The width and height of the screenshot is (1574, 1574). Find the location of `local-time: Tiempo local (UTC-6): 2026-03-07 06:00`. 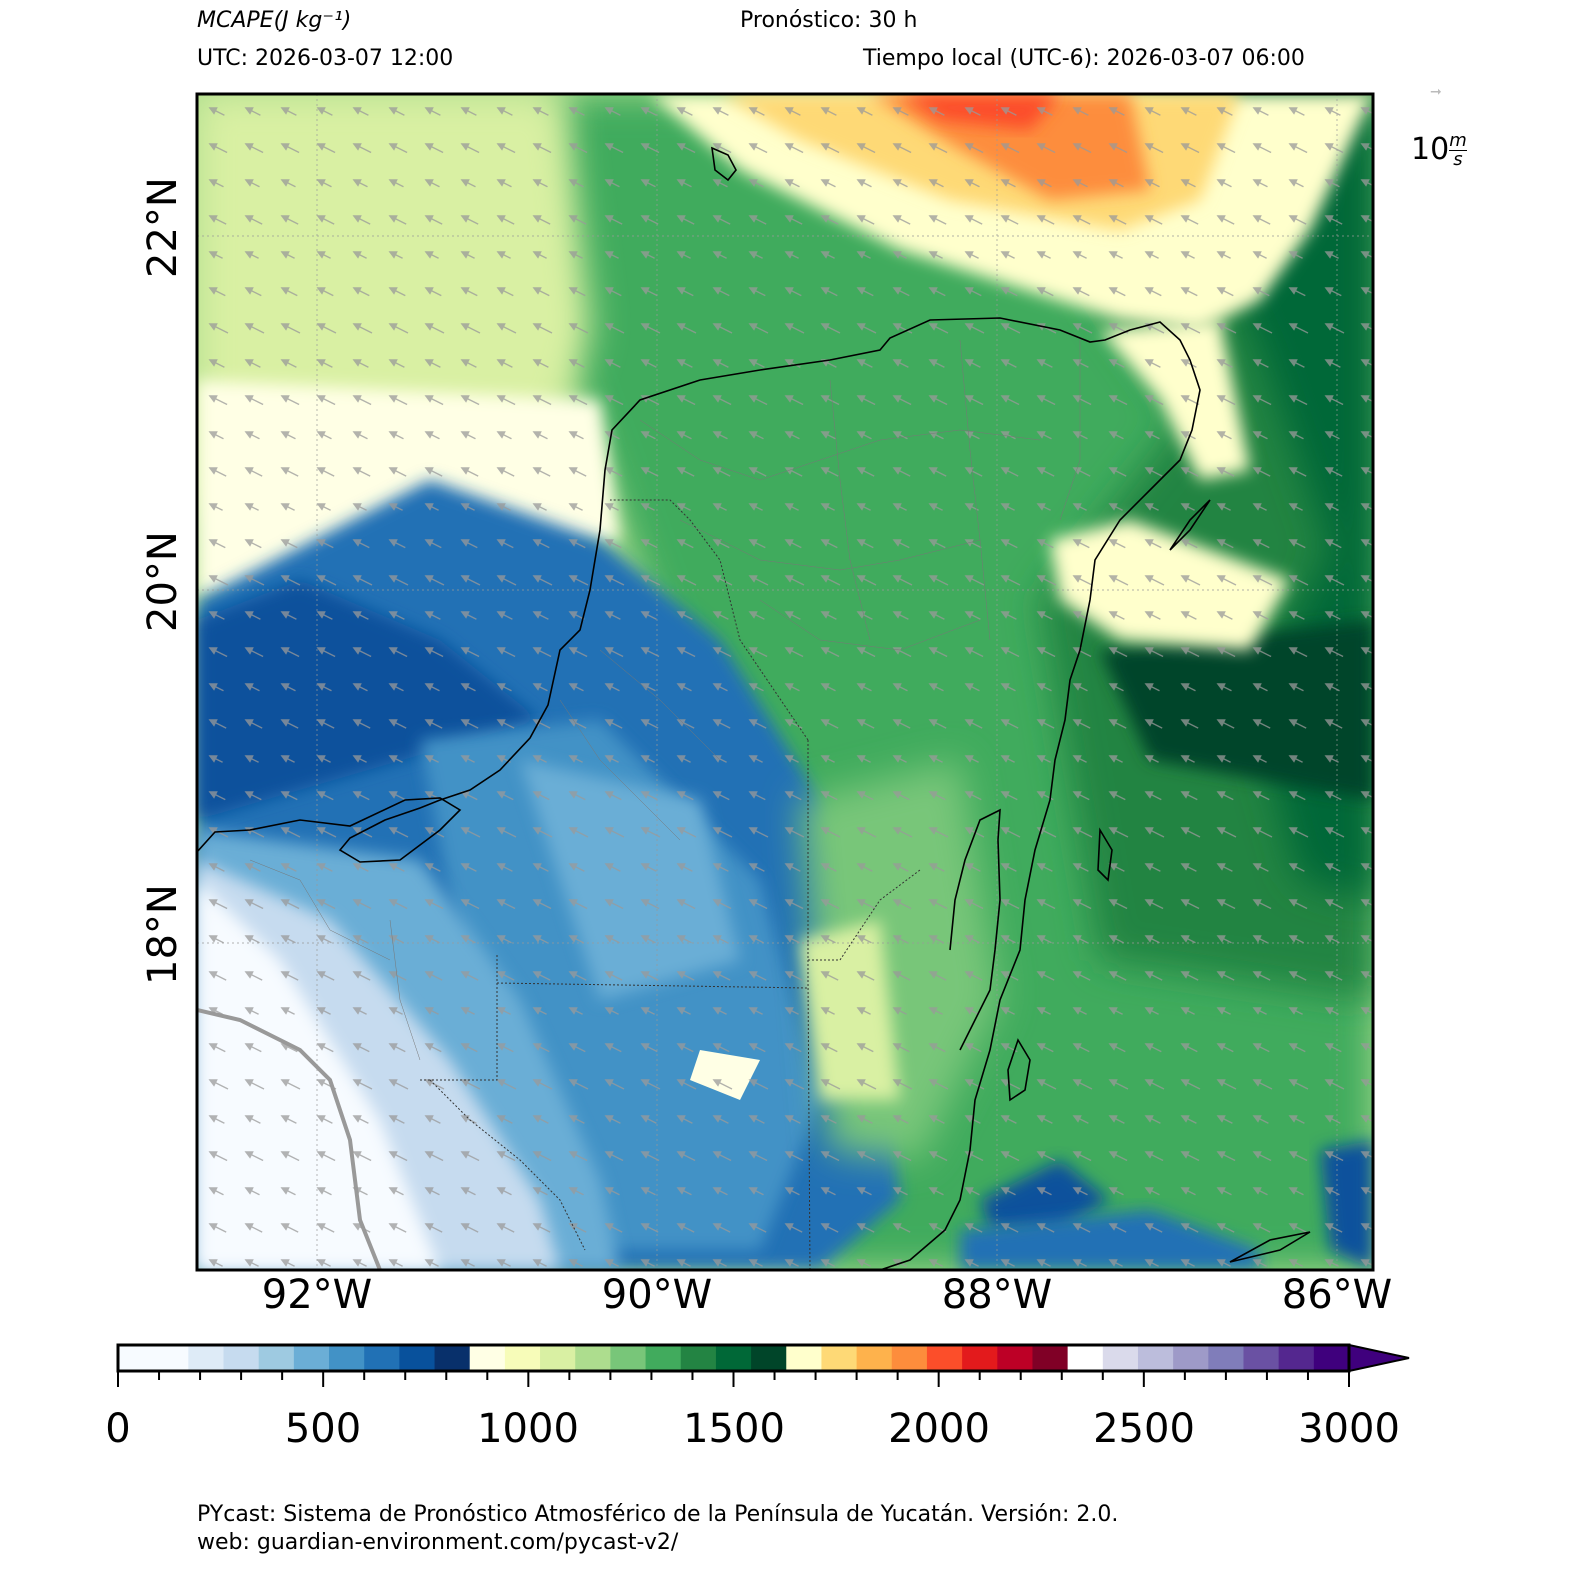

local-time: Tiempo local (UTC-6): 2026-03-07 06:00 is located at coordinates (1084, 58).